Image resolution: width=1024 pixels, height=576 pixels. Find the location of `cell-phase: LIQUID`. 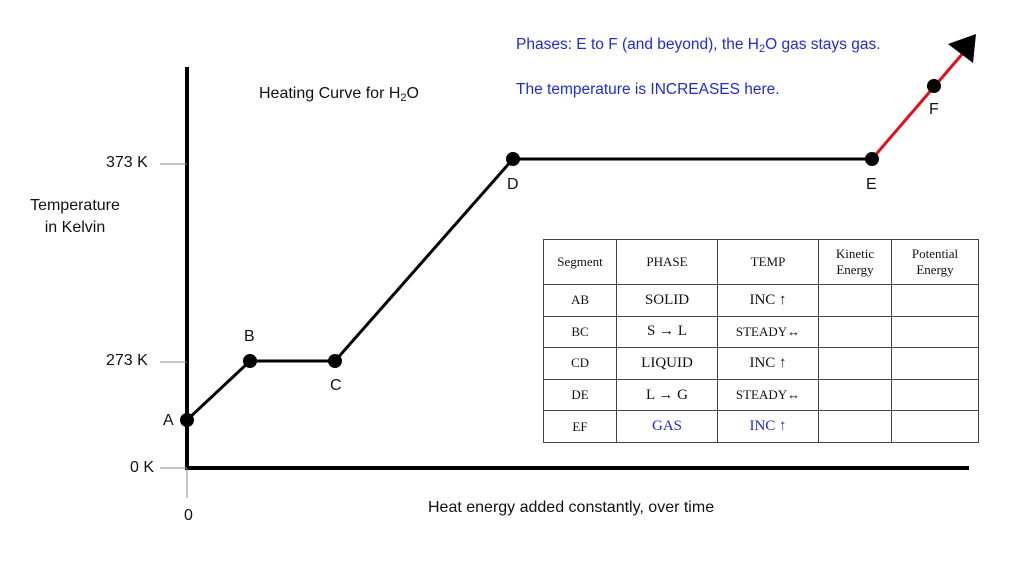

cell-phase: LIQUID is located at coordinates (667, 363).